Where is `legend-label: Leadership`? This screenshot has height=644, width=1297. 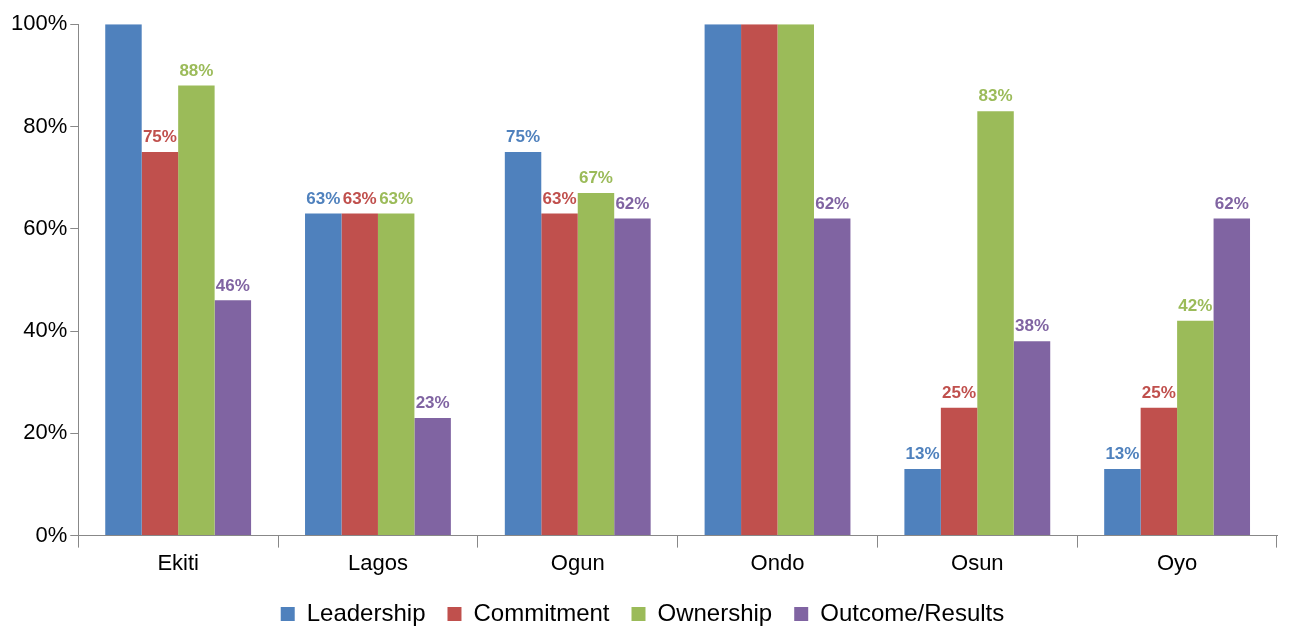
legend-label: Leadership is located at coordinates (366, 612).